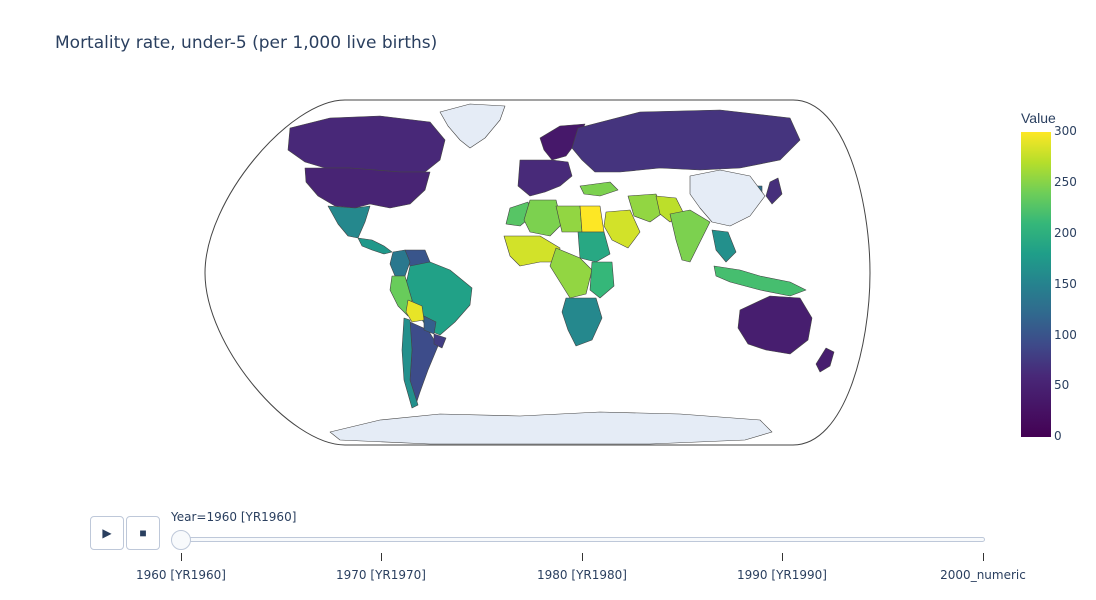 This screenshot has height=600, width=1096. I want to click on colorbar-tick: 200, so click(1065, 233).